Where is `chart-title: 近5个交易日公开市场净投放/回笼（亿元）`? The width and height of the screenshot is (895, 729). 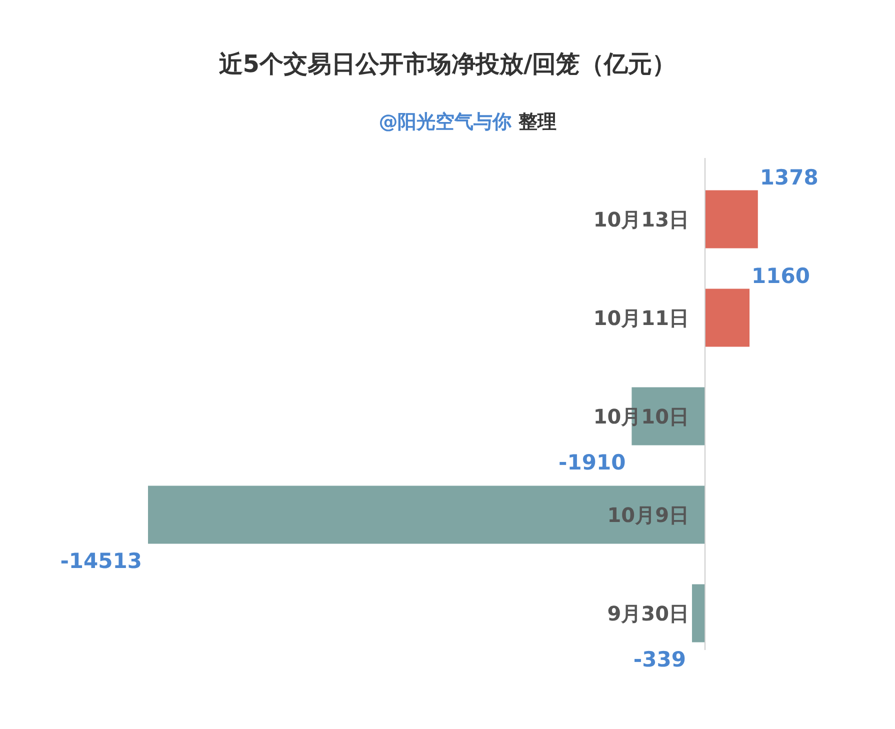 chart-title: 近5个交易日公开市场净投放/回笼（亿元） is located at coordinates (447, 64).